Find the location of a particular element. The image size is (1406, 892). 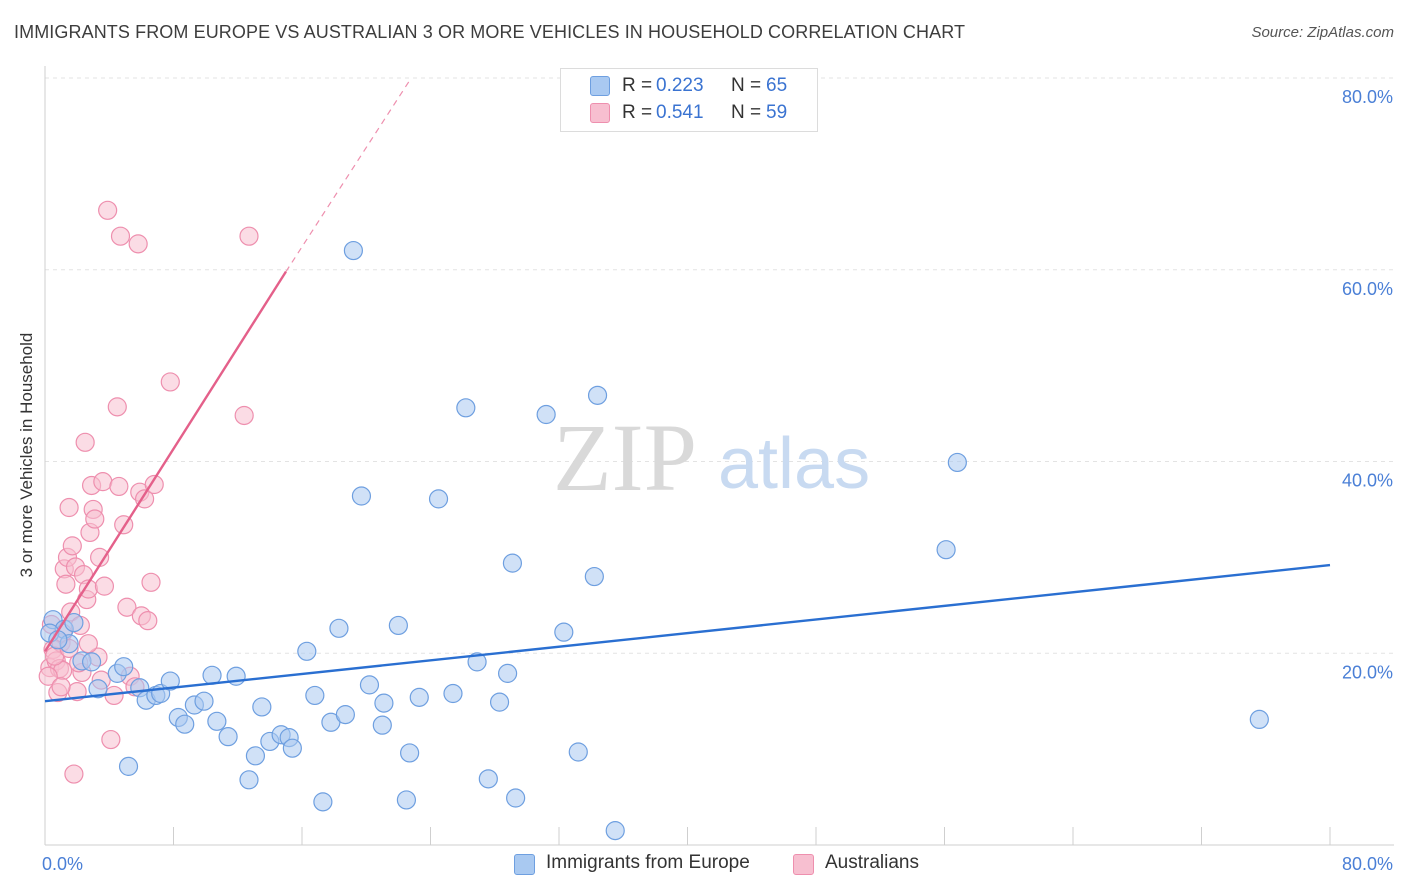

australians-swatch is located at coordinates (600, 113).